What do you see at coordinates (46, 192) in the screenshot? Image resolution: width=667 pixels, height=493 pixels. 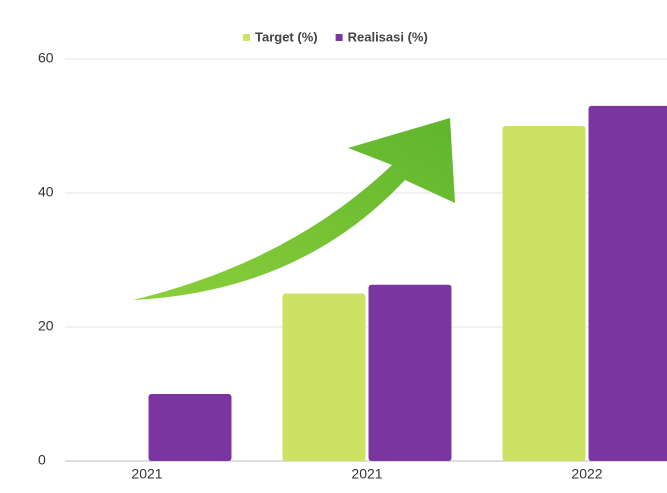 I see `y-tick-label: 40` at bounding box center [46, 192].